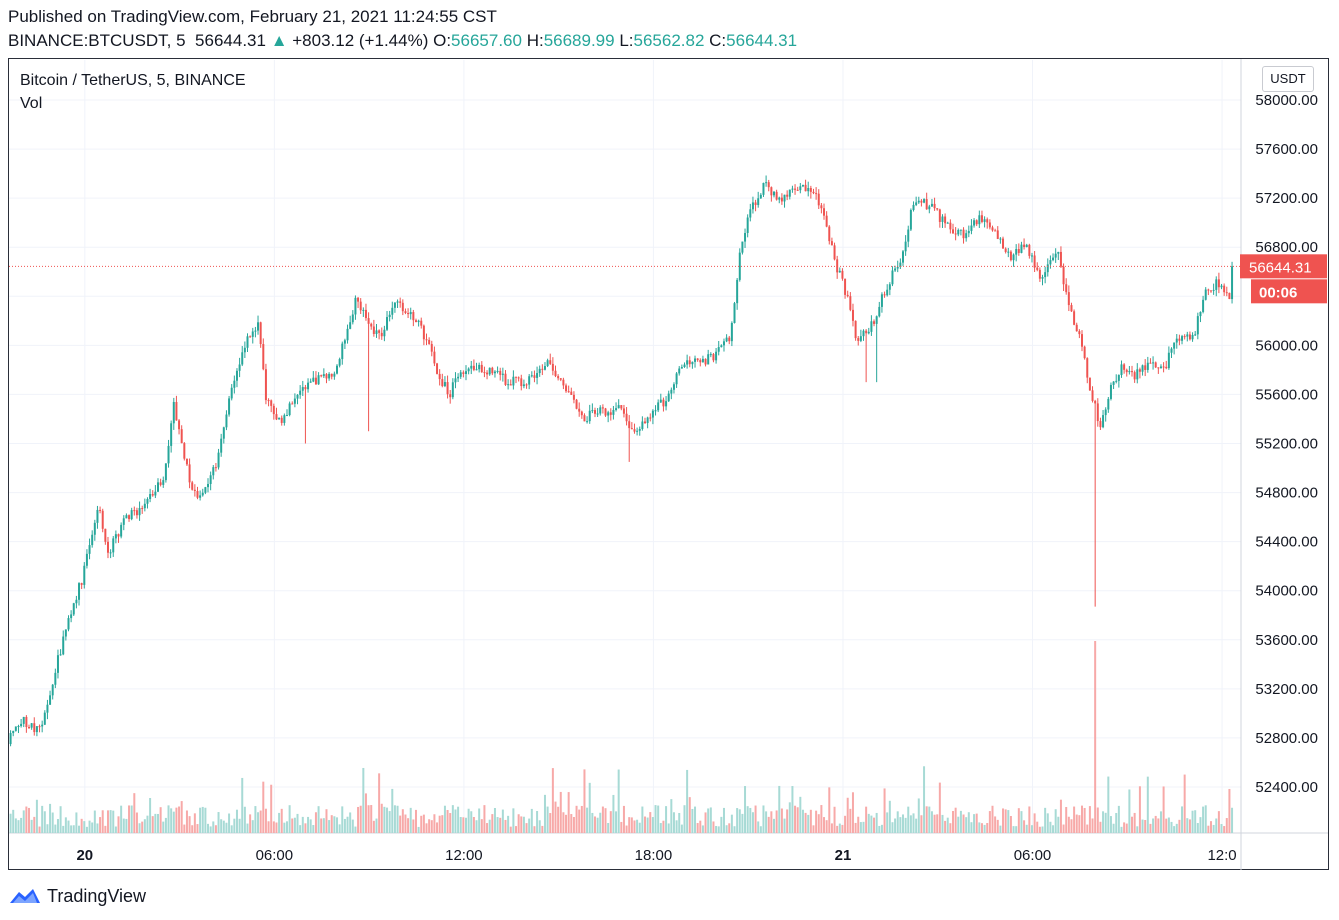 The height and width of the screenshot is (920, 1339). Describe the element at coordinates (31, 103) in the screenshot. I see `volume-legend: Vol` at that location.